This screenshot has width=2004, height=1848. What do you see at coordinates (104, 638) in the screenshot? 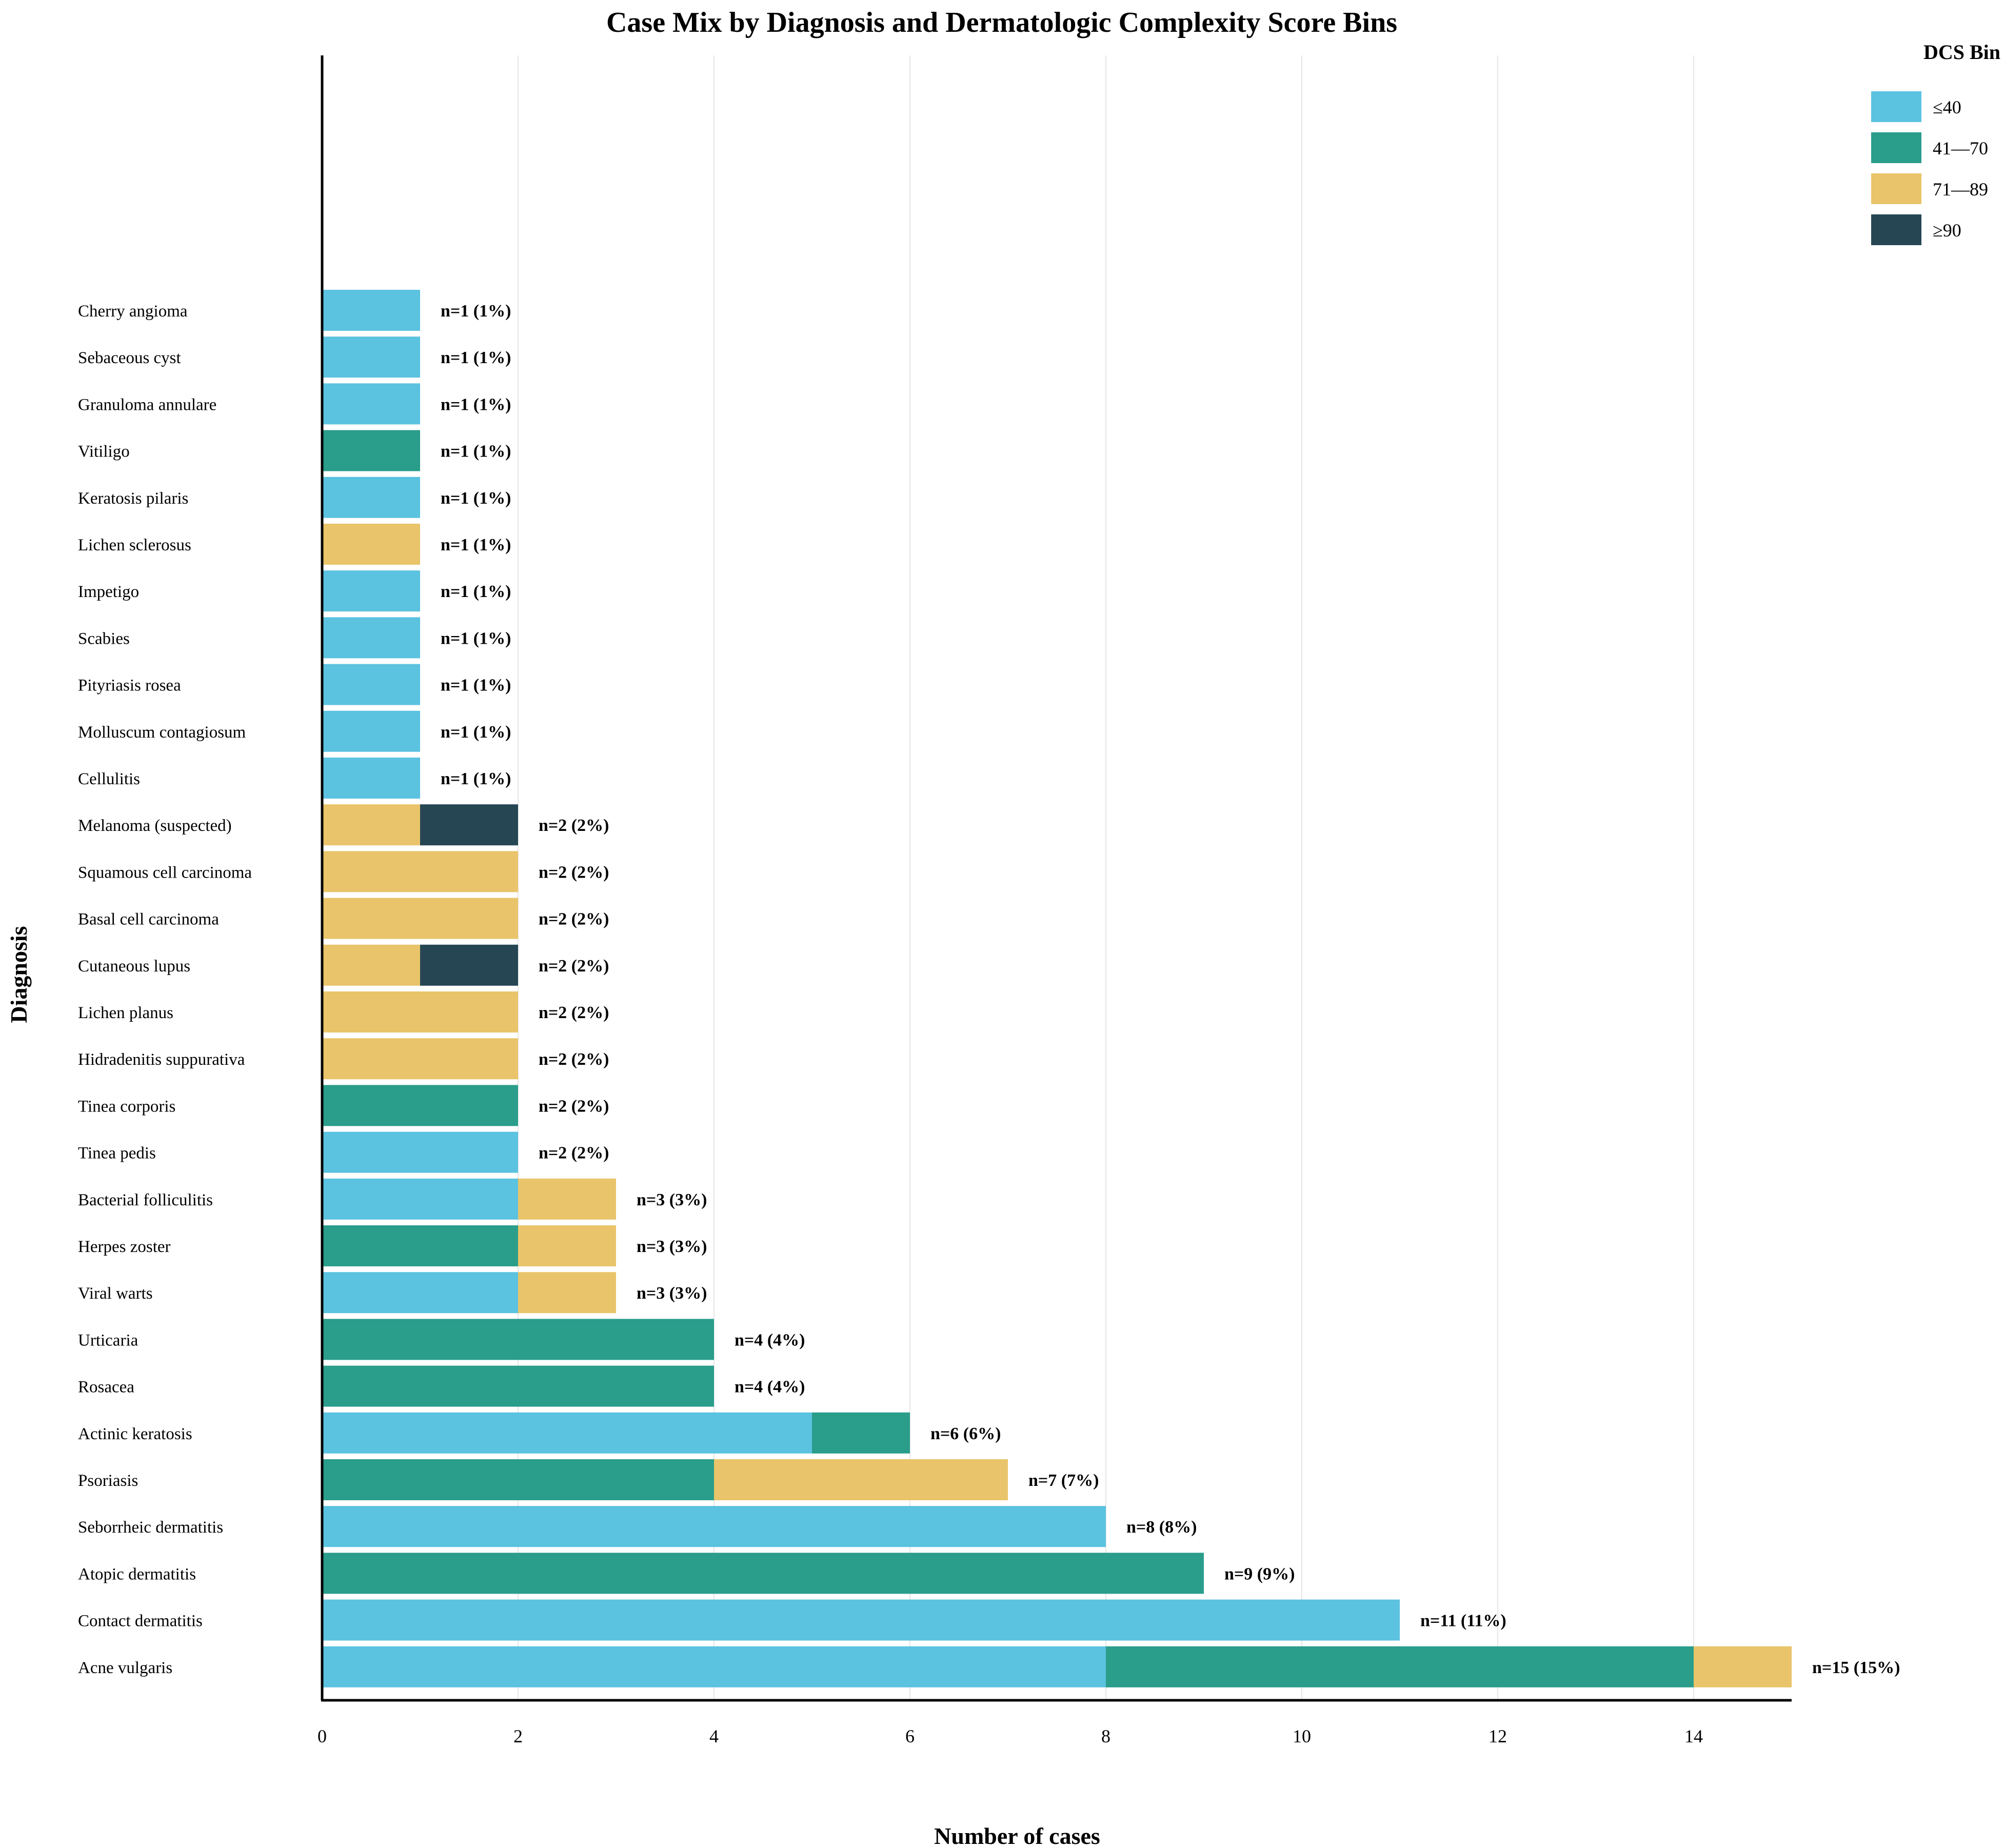
I see `category-label: Scabies` at bounding box center [104, 638].